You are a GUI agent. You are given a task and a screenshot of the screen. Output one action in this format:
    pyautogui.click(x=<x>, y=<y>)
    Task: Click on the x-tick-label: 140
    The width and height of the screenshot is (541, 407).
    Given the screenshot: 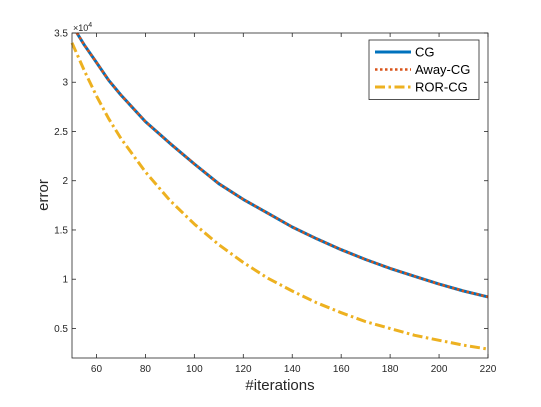 What is the action you would take?
    pyautogui.click(x=292, y=369)
    